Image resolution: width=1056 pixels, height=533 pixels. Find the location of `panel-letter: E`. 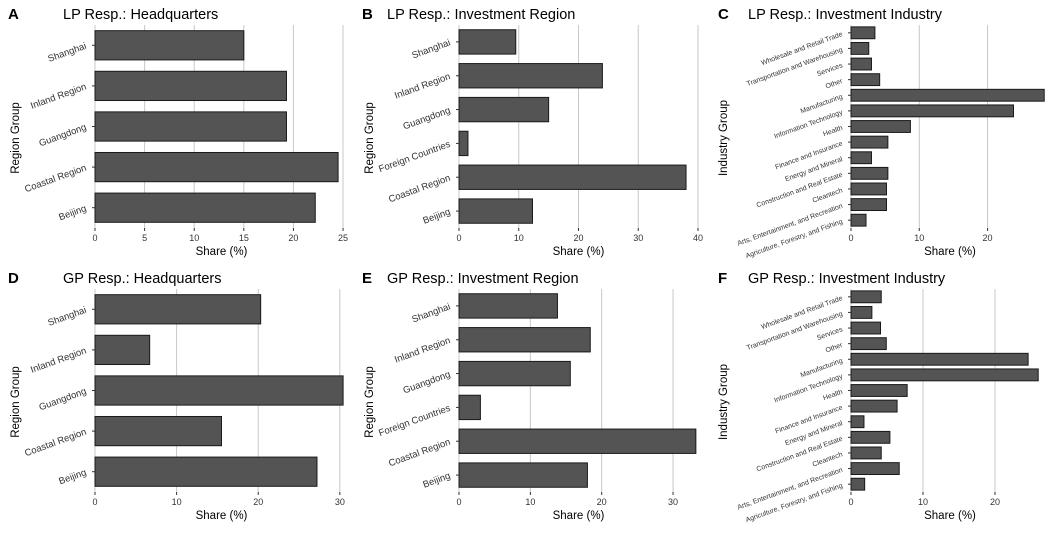

panel-letter: E is located at coordinates (367, 278).